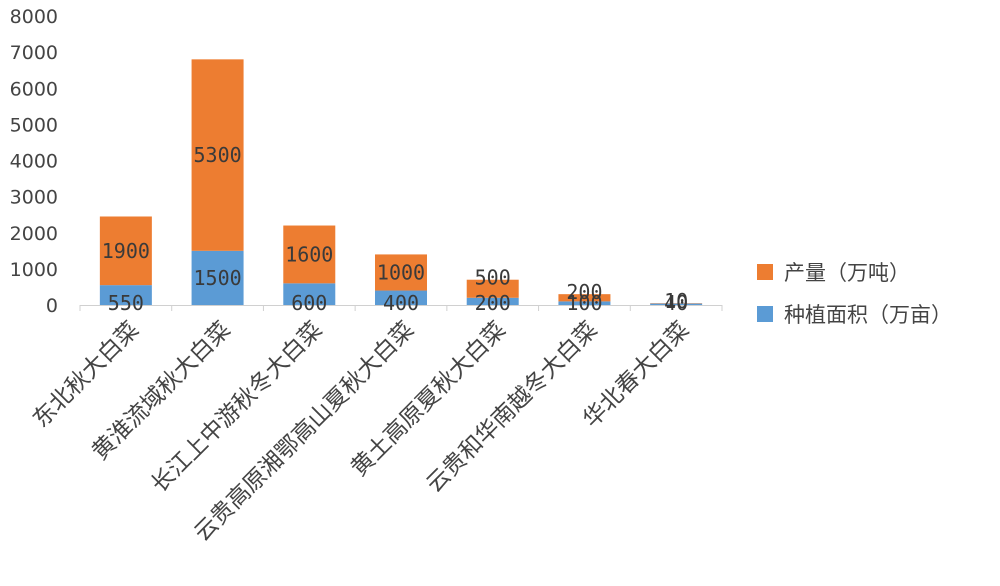 The image size is (1000, 586). I want to click on x-category-label: 长江上中游秋冬大白菜, so click(237, 407).